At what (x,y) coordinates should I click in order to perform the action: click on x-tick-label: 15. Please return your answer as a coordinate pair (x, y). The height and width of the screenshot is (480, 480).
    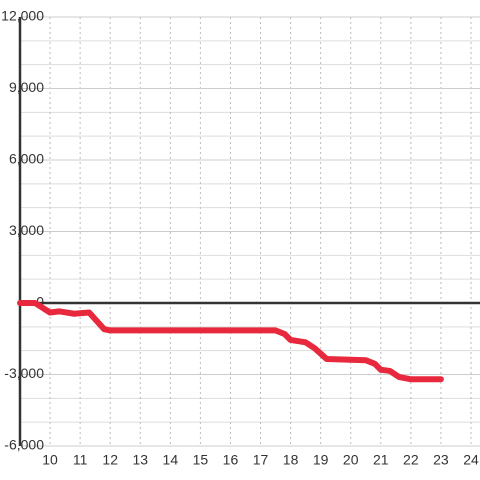
    Looking at the image, I should click on (201, 460).